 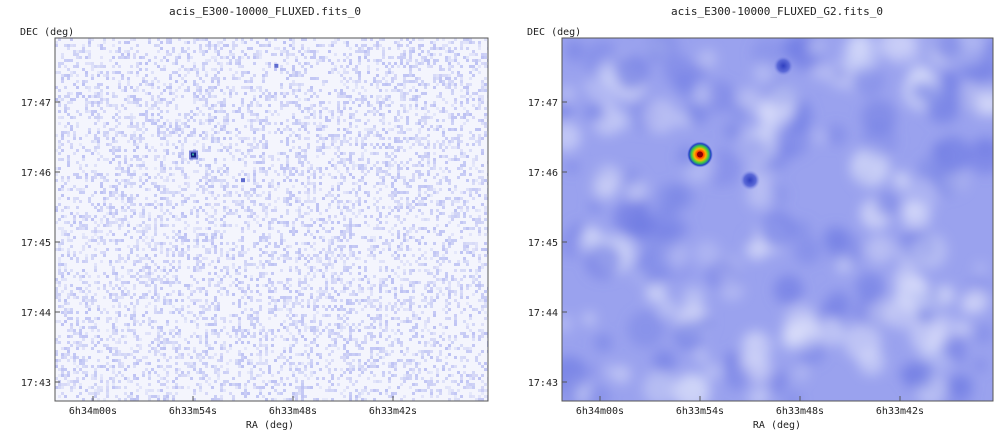 I want to click on chart-title: acis_E300-10000_FLUXED_G2.fits_0, so click(x=777, y=11).